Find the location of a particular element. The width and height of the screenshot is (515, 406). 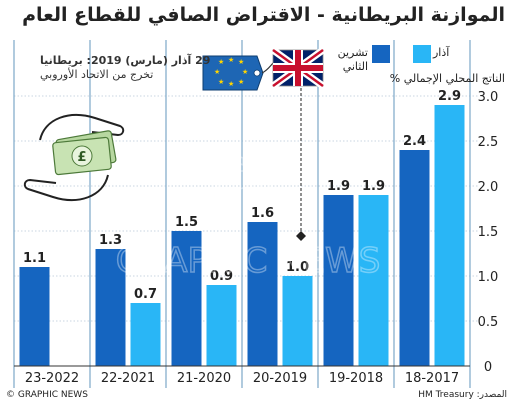

hands-money-icon: £ is located at coordinates (74, 157).